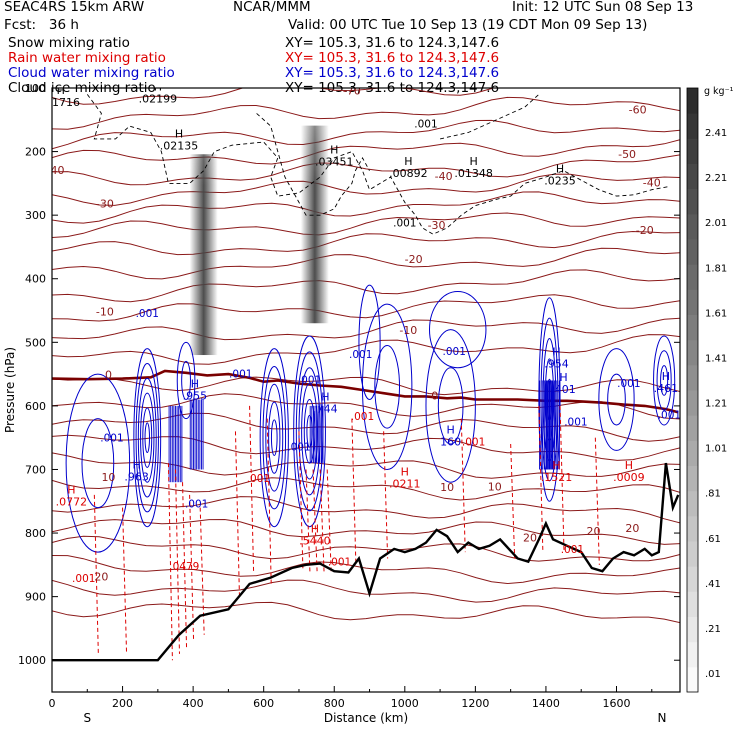 The width and height of the screenshot is (740, 740). I want to click on isotherm-label: -70, so click(352, 90).